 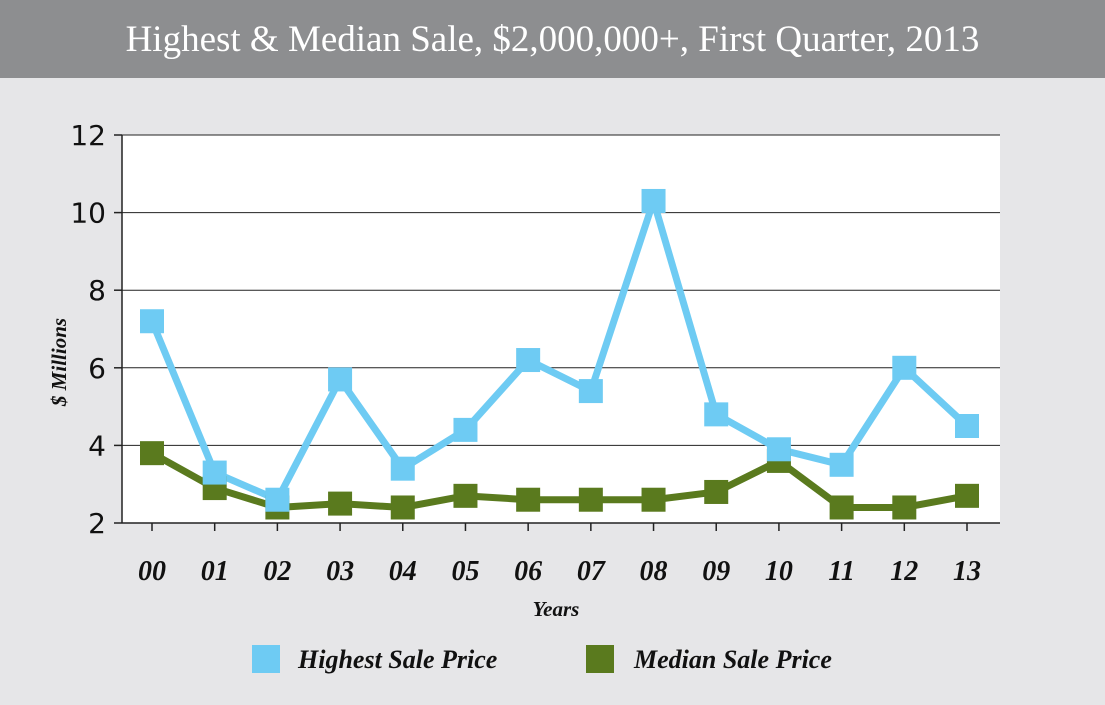 I want to click on x-tick-label: 07, so click(x=591, y=571).